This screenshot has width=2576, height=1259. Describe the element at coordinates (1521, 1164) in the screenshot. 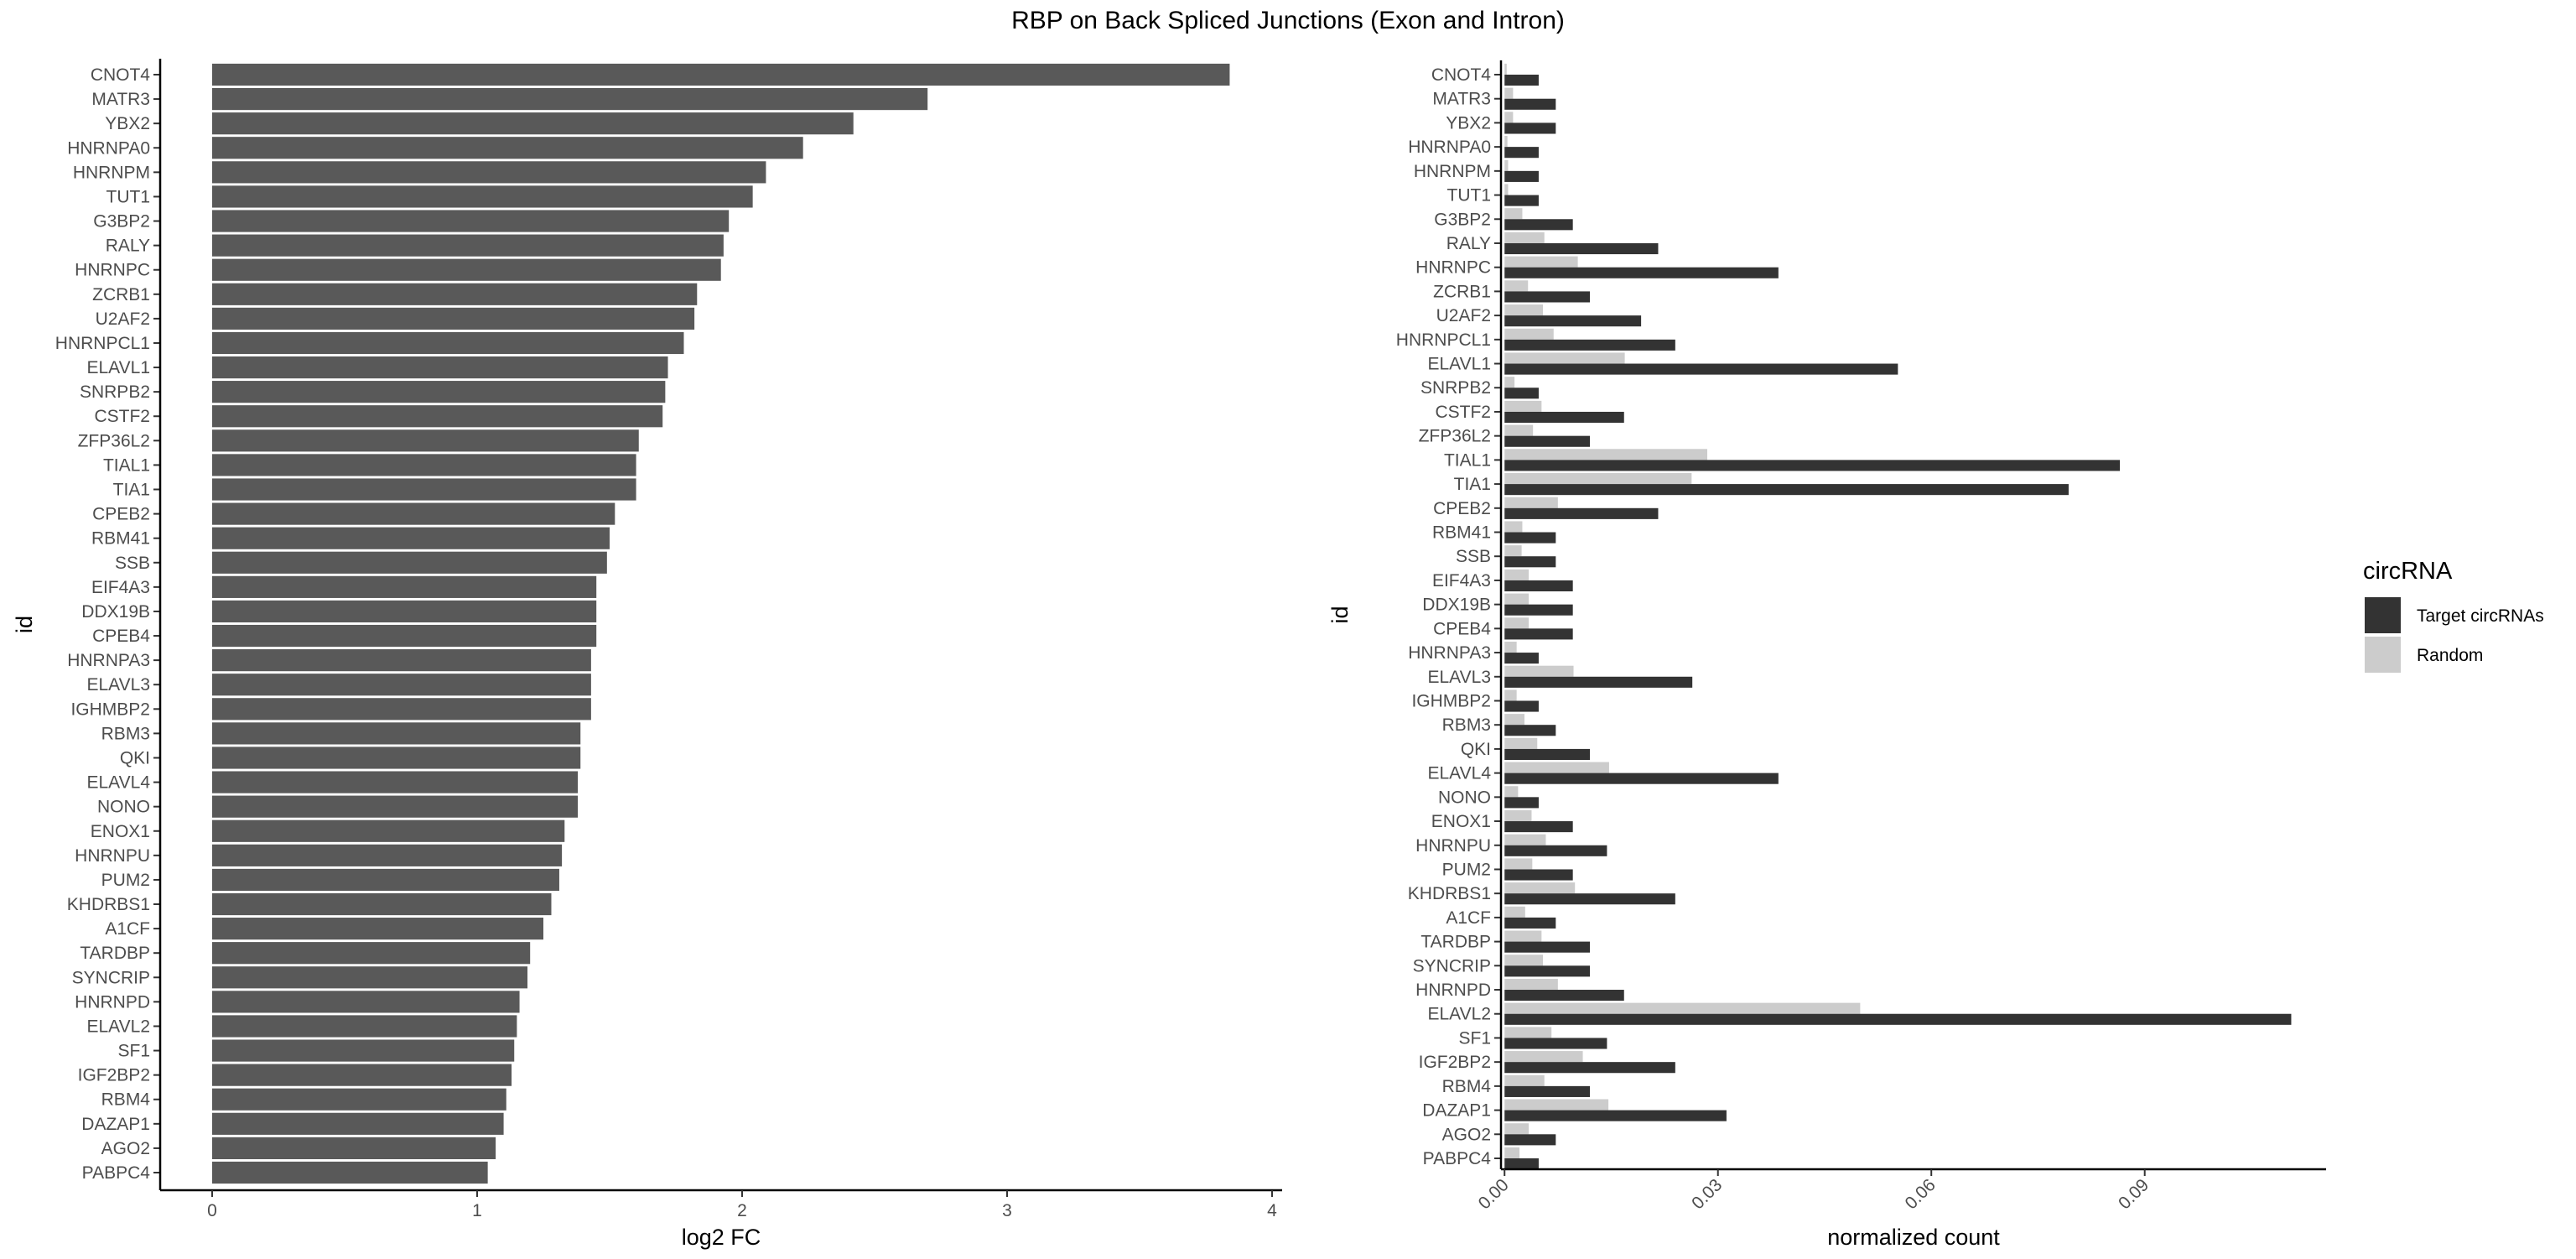

I see `bar-target-pabpc4` at that location.